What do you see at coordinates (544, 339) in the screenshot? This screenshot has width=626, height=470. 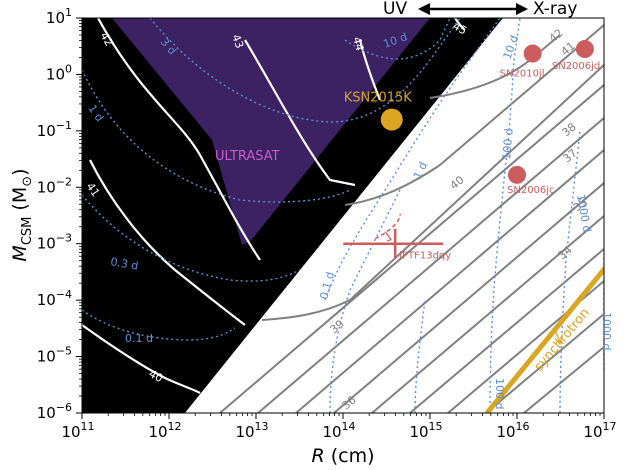 I see `synchrotron-line` at bounding box center [544, 339].